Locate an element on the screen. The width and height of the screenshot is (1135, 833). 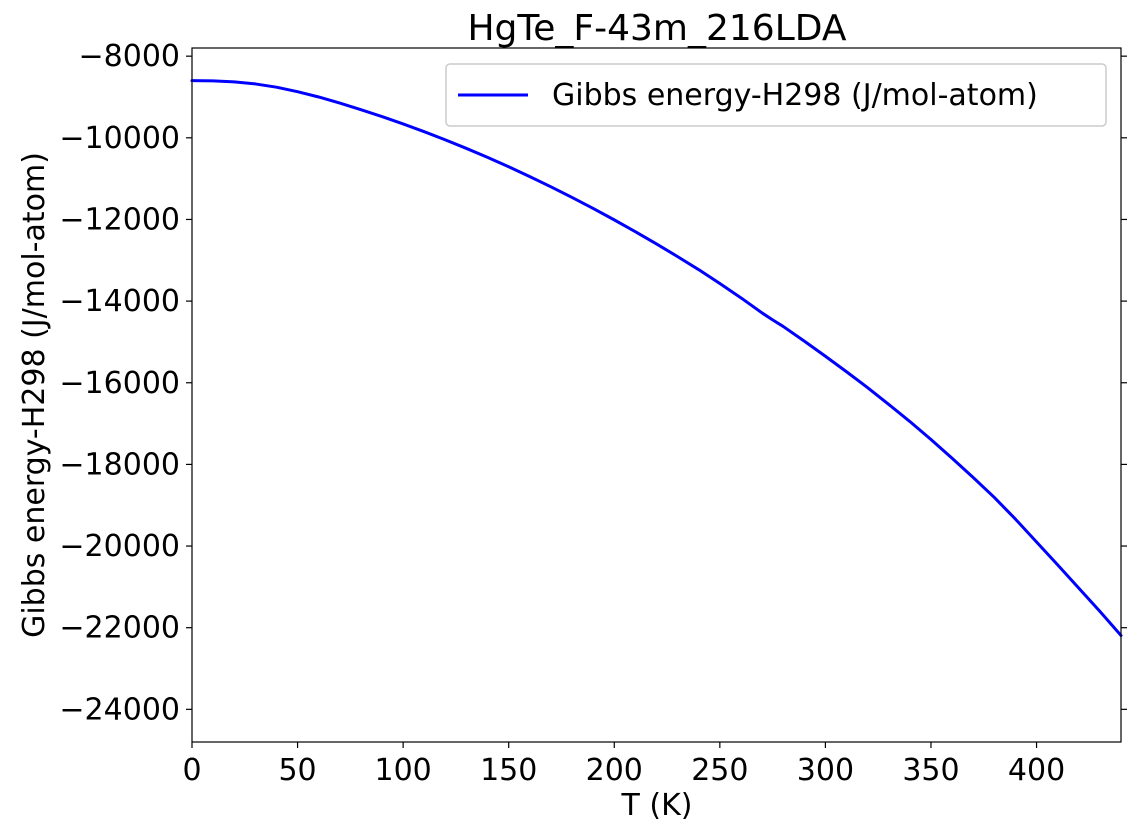
y-tick-label: −12000 is located at coordinates (119, 219).